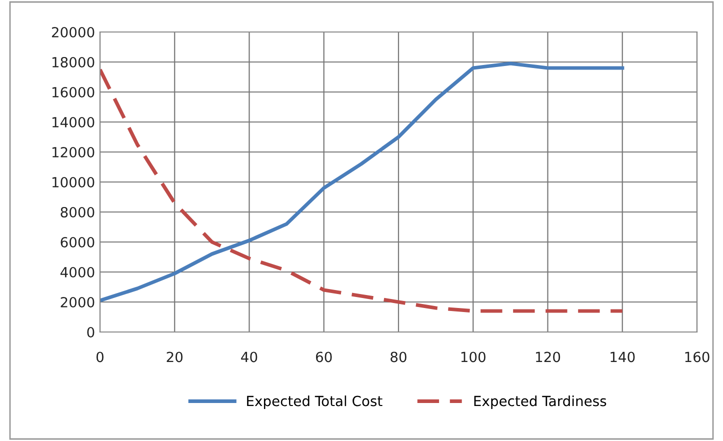 This screenshot has width=723, height=441. Describe the element at coordinates (100, 357) in the screenshot. I see `x-tick-label: 0` at that location.